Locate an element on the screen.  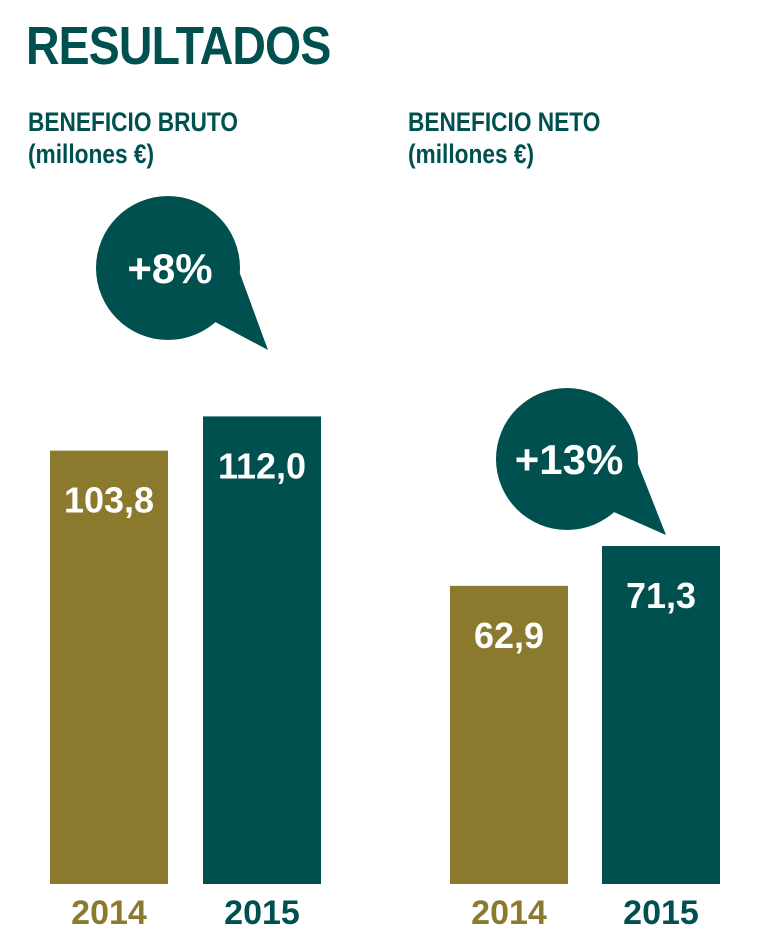
bar-value-label-gross-2014: 103,8 is located at coordinates (109, 500).